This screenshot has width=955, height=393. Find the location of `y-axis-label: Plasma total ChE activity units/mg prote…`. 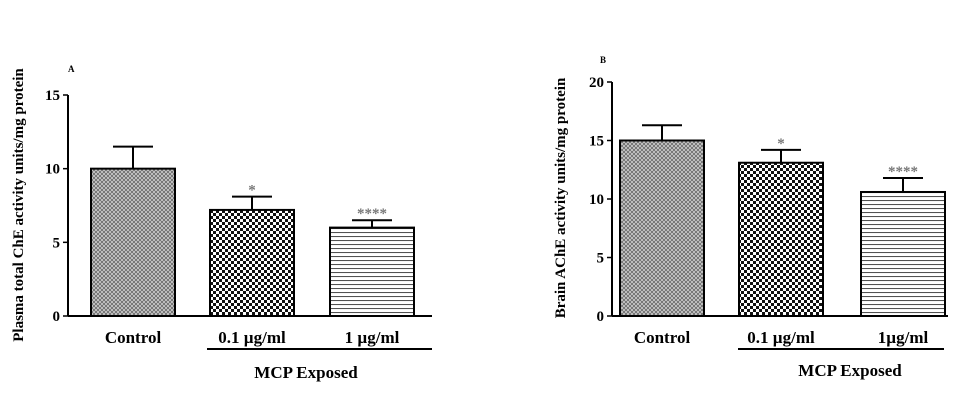

y-axis-label: Plasma total ChE activity units/mg prote… is located at coordinates (19, 205).